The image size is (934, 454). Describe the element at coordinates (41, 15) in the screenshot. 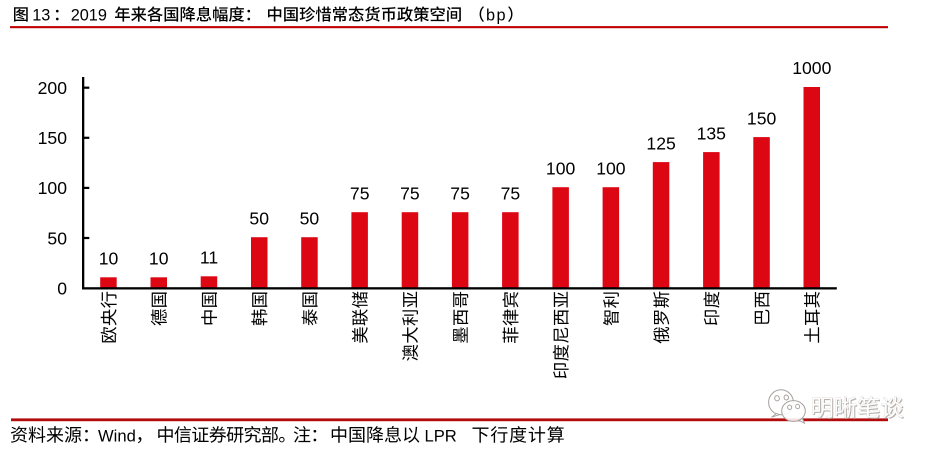

I see `svg-text: 13` at that location.